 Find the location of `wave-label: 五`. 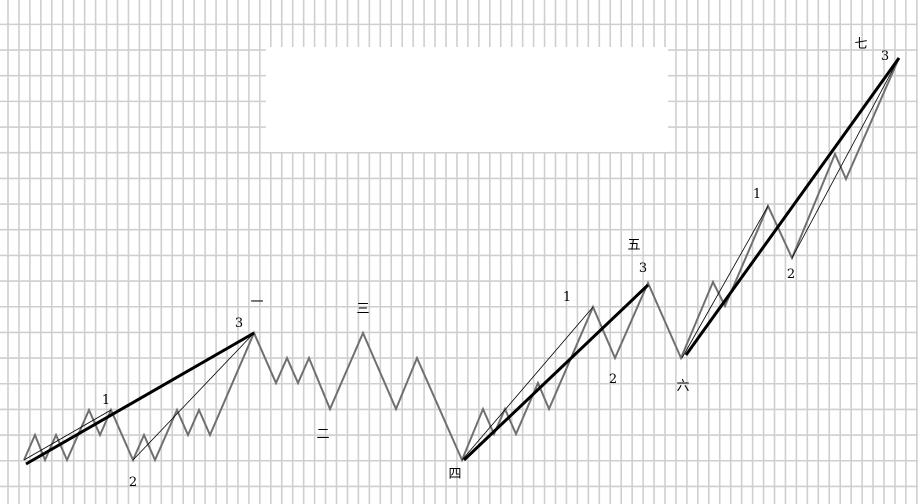

wave-label: 五 is located at coordinates (633, 245).